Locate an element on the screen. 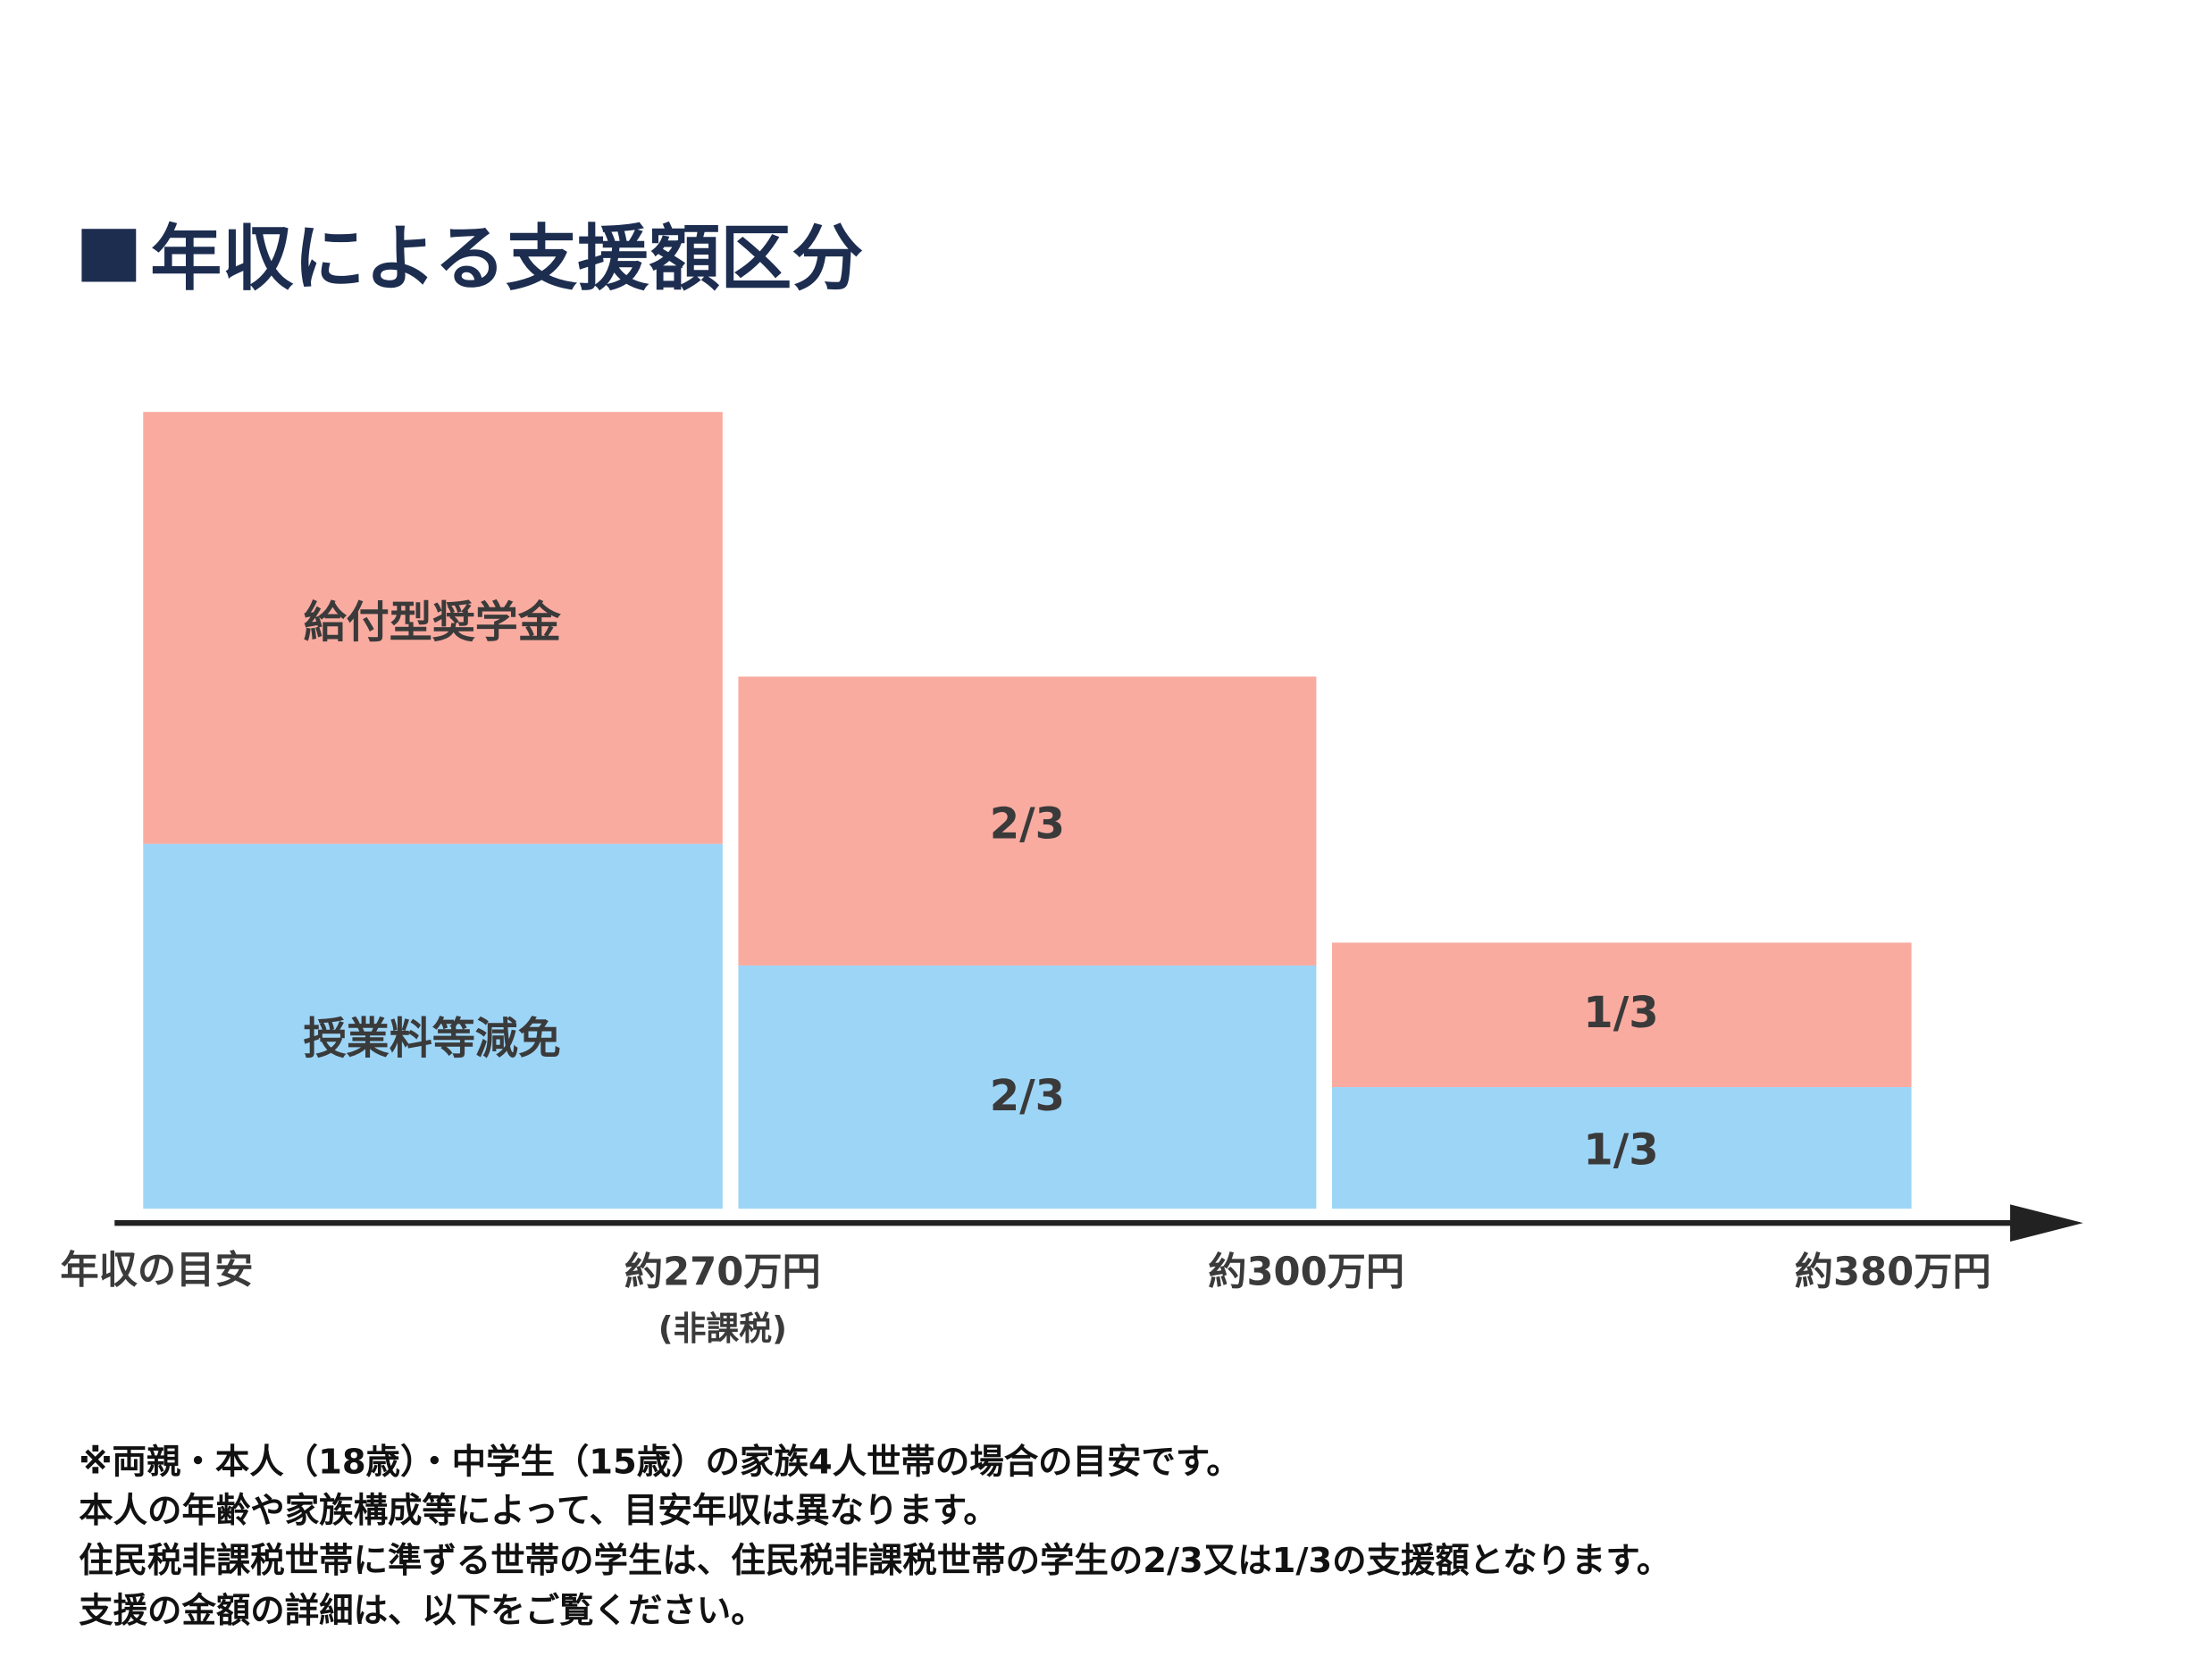 Image resolution: width=2212 pixels, height=1665 pixels. note: 本人の年齢や家族構成等によって、目安年収は異なります。 is located at coordinates (539, 1511).